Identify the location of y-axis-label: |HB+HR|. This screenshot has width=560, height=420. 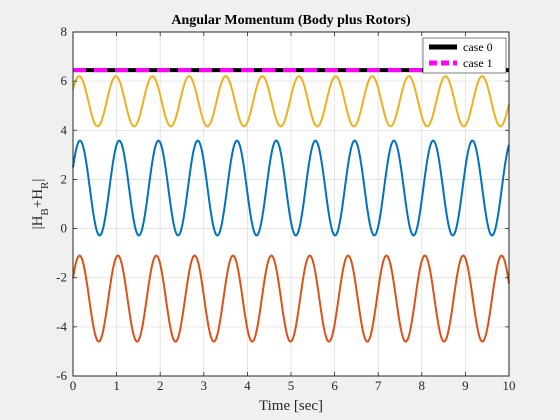
(40, 204).